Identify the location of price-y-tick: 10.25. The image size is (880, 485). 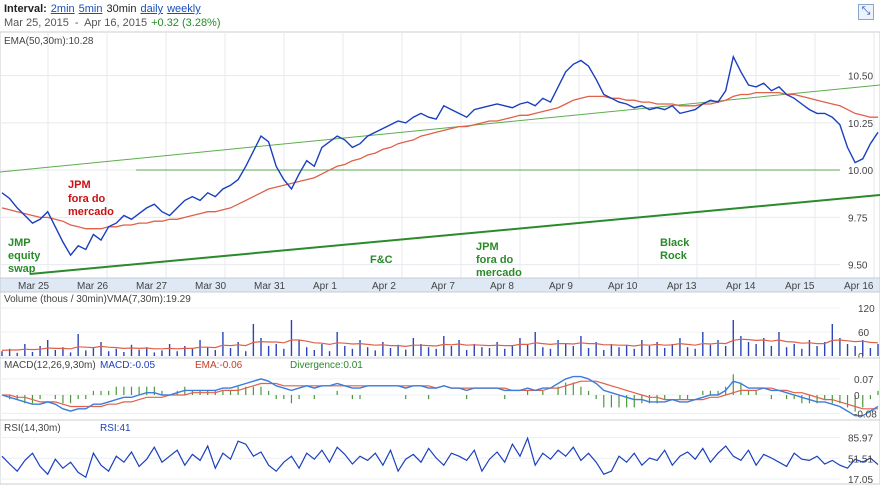
(860, 124).